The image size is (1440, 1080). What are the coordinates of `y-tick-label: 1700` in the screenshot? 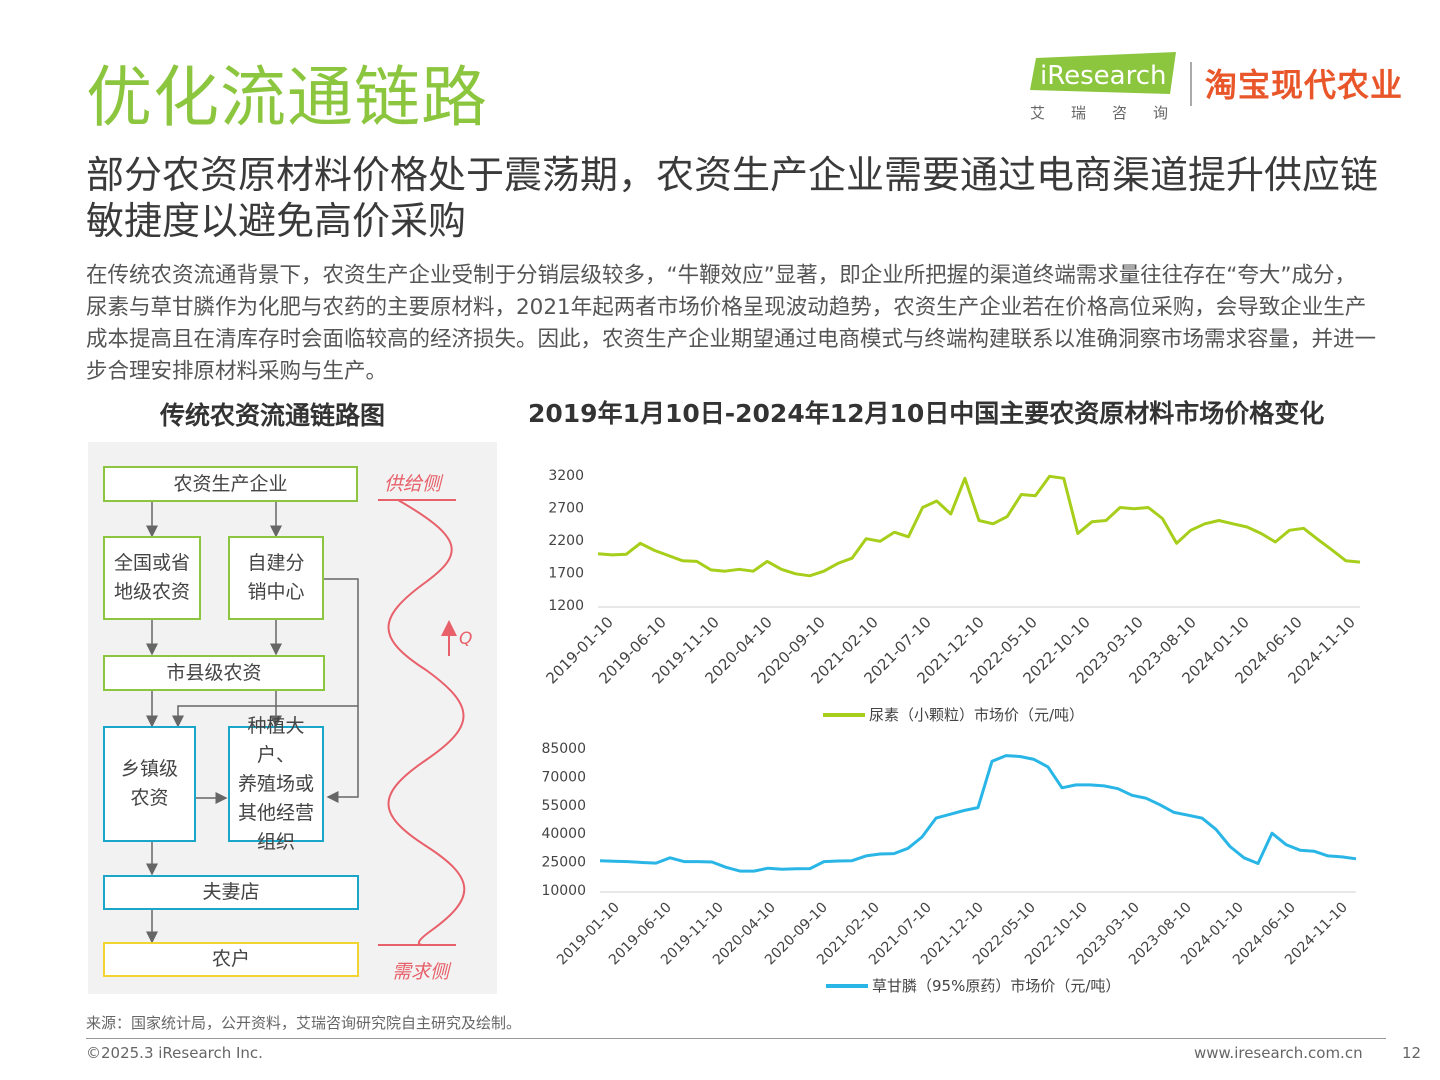 It's located at (566, 574).